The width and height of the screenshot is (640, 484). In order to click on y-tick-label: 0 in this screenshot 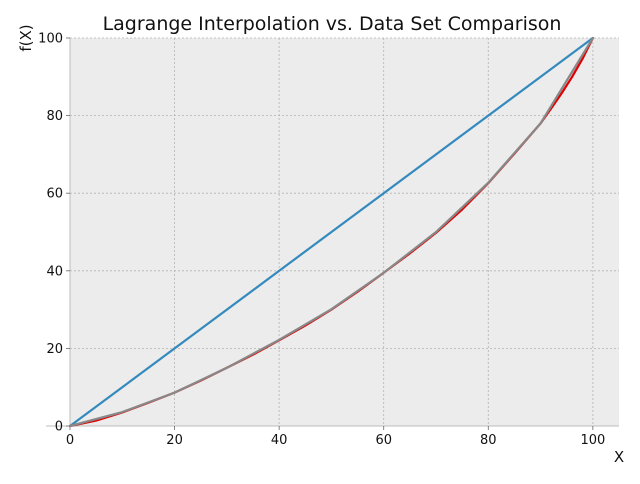, I will do `click(59, 427)`.